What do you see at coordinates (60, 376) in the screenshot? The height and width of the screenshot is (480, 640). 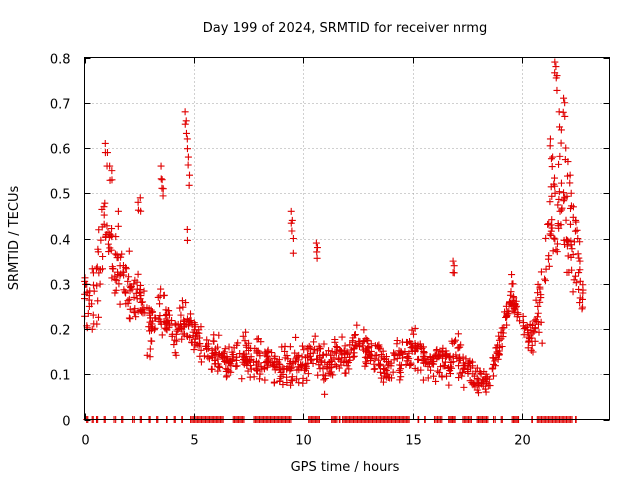 I see `y-tick-label: 0.1` at bounding box center [60, 376].